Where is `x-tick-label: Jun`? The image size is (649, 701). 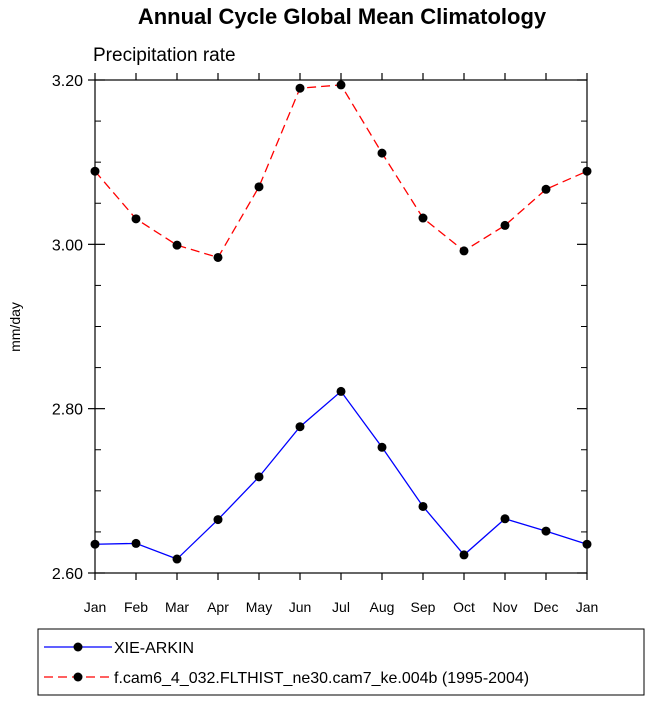
x-tick-label: Jun is located at coordinates (300, 607).